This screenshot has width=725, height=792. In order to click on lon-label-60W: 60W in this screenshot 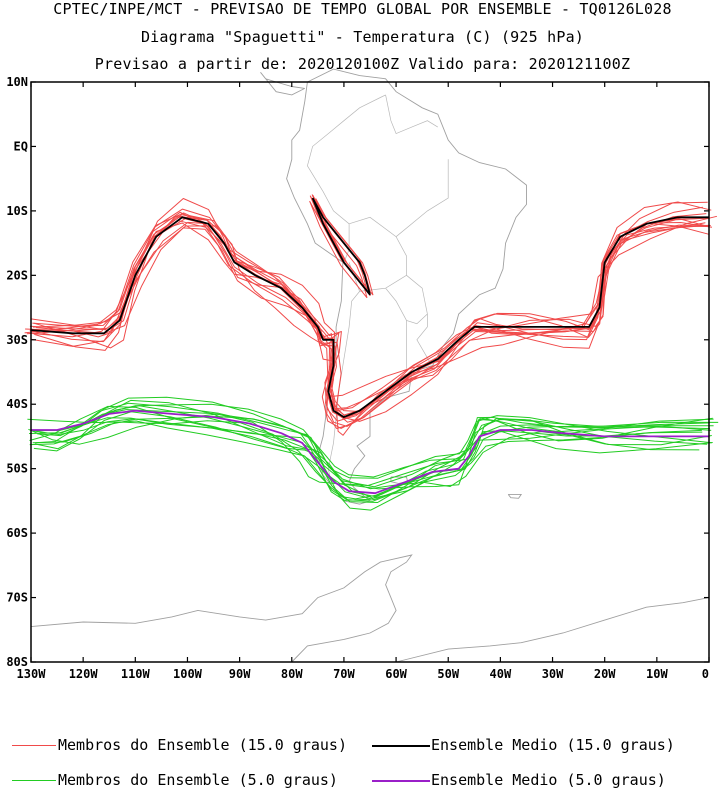, I will do `click(396, 674)`.